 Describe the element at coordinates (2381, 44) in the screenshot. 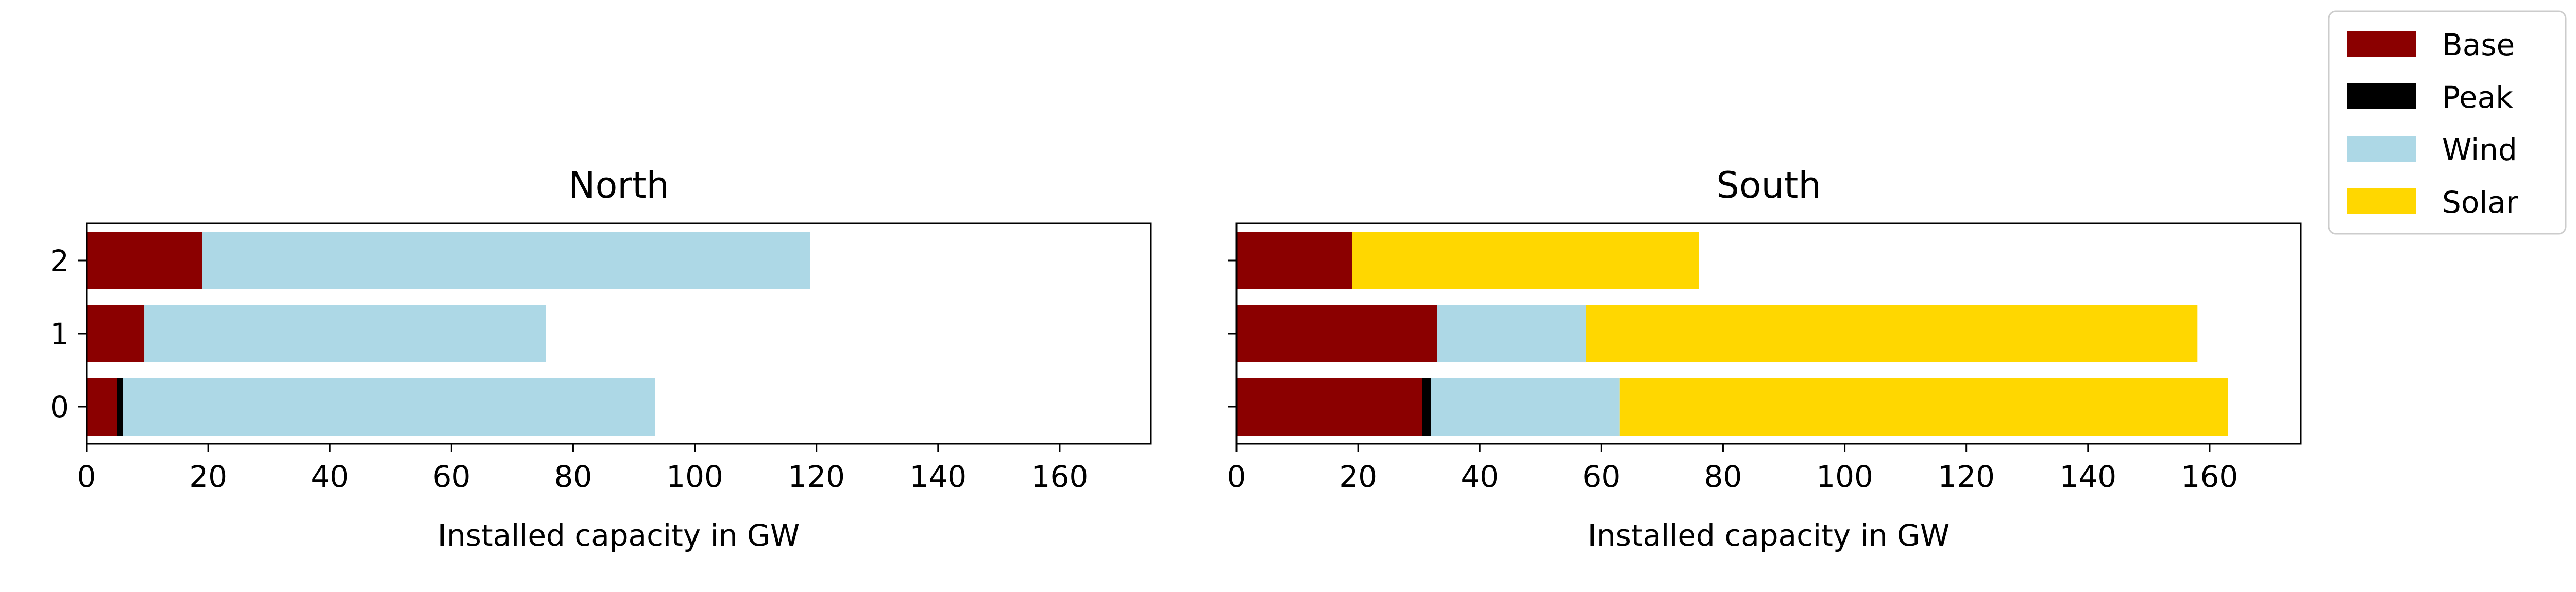

I see `legend-swatch-base` at that location.